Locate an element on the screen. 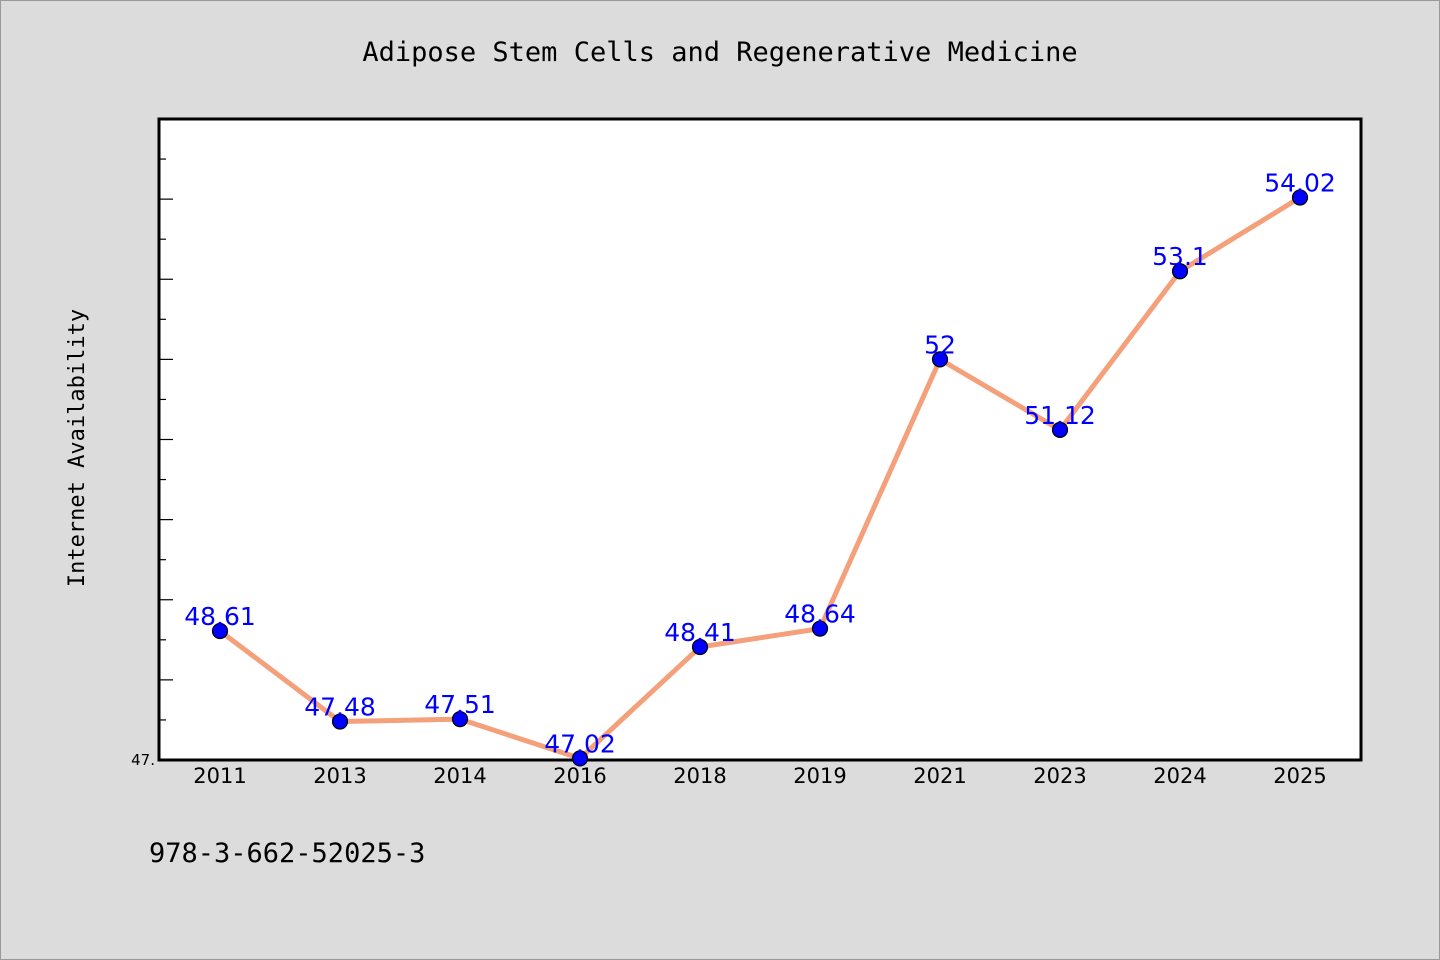  y-axis-tick-labels: 47. is located at coordinates (143, 760).